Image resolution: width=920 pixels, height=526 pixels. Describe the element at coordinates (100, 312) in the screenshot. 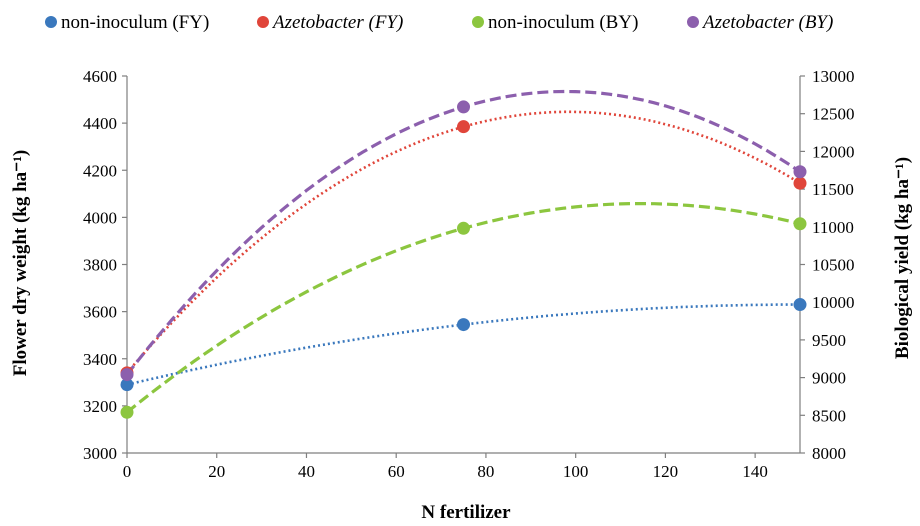

I see `y-left-tick-label: 3600` at that location.